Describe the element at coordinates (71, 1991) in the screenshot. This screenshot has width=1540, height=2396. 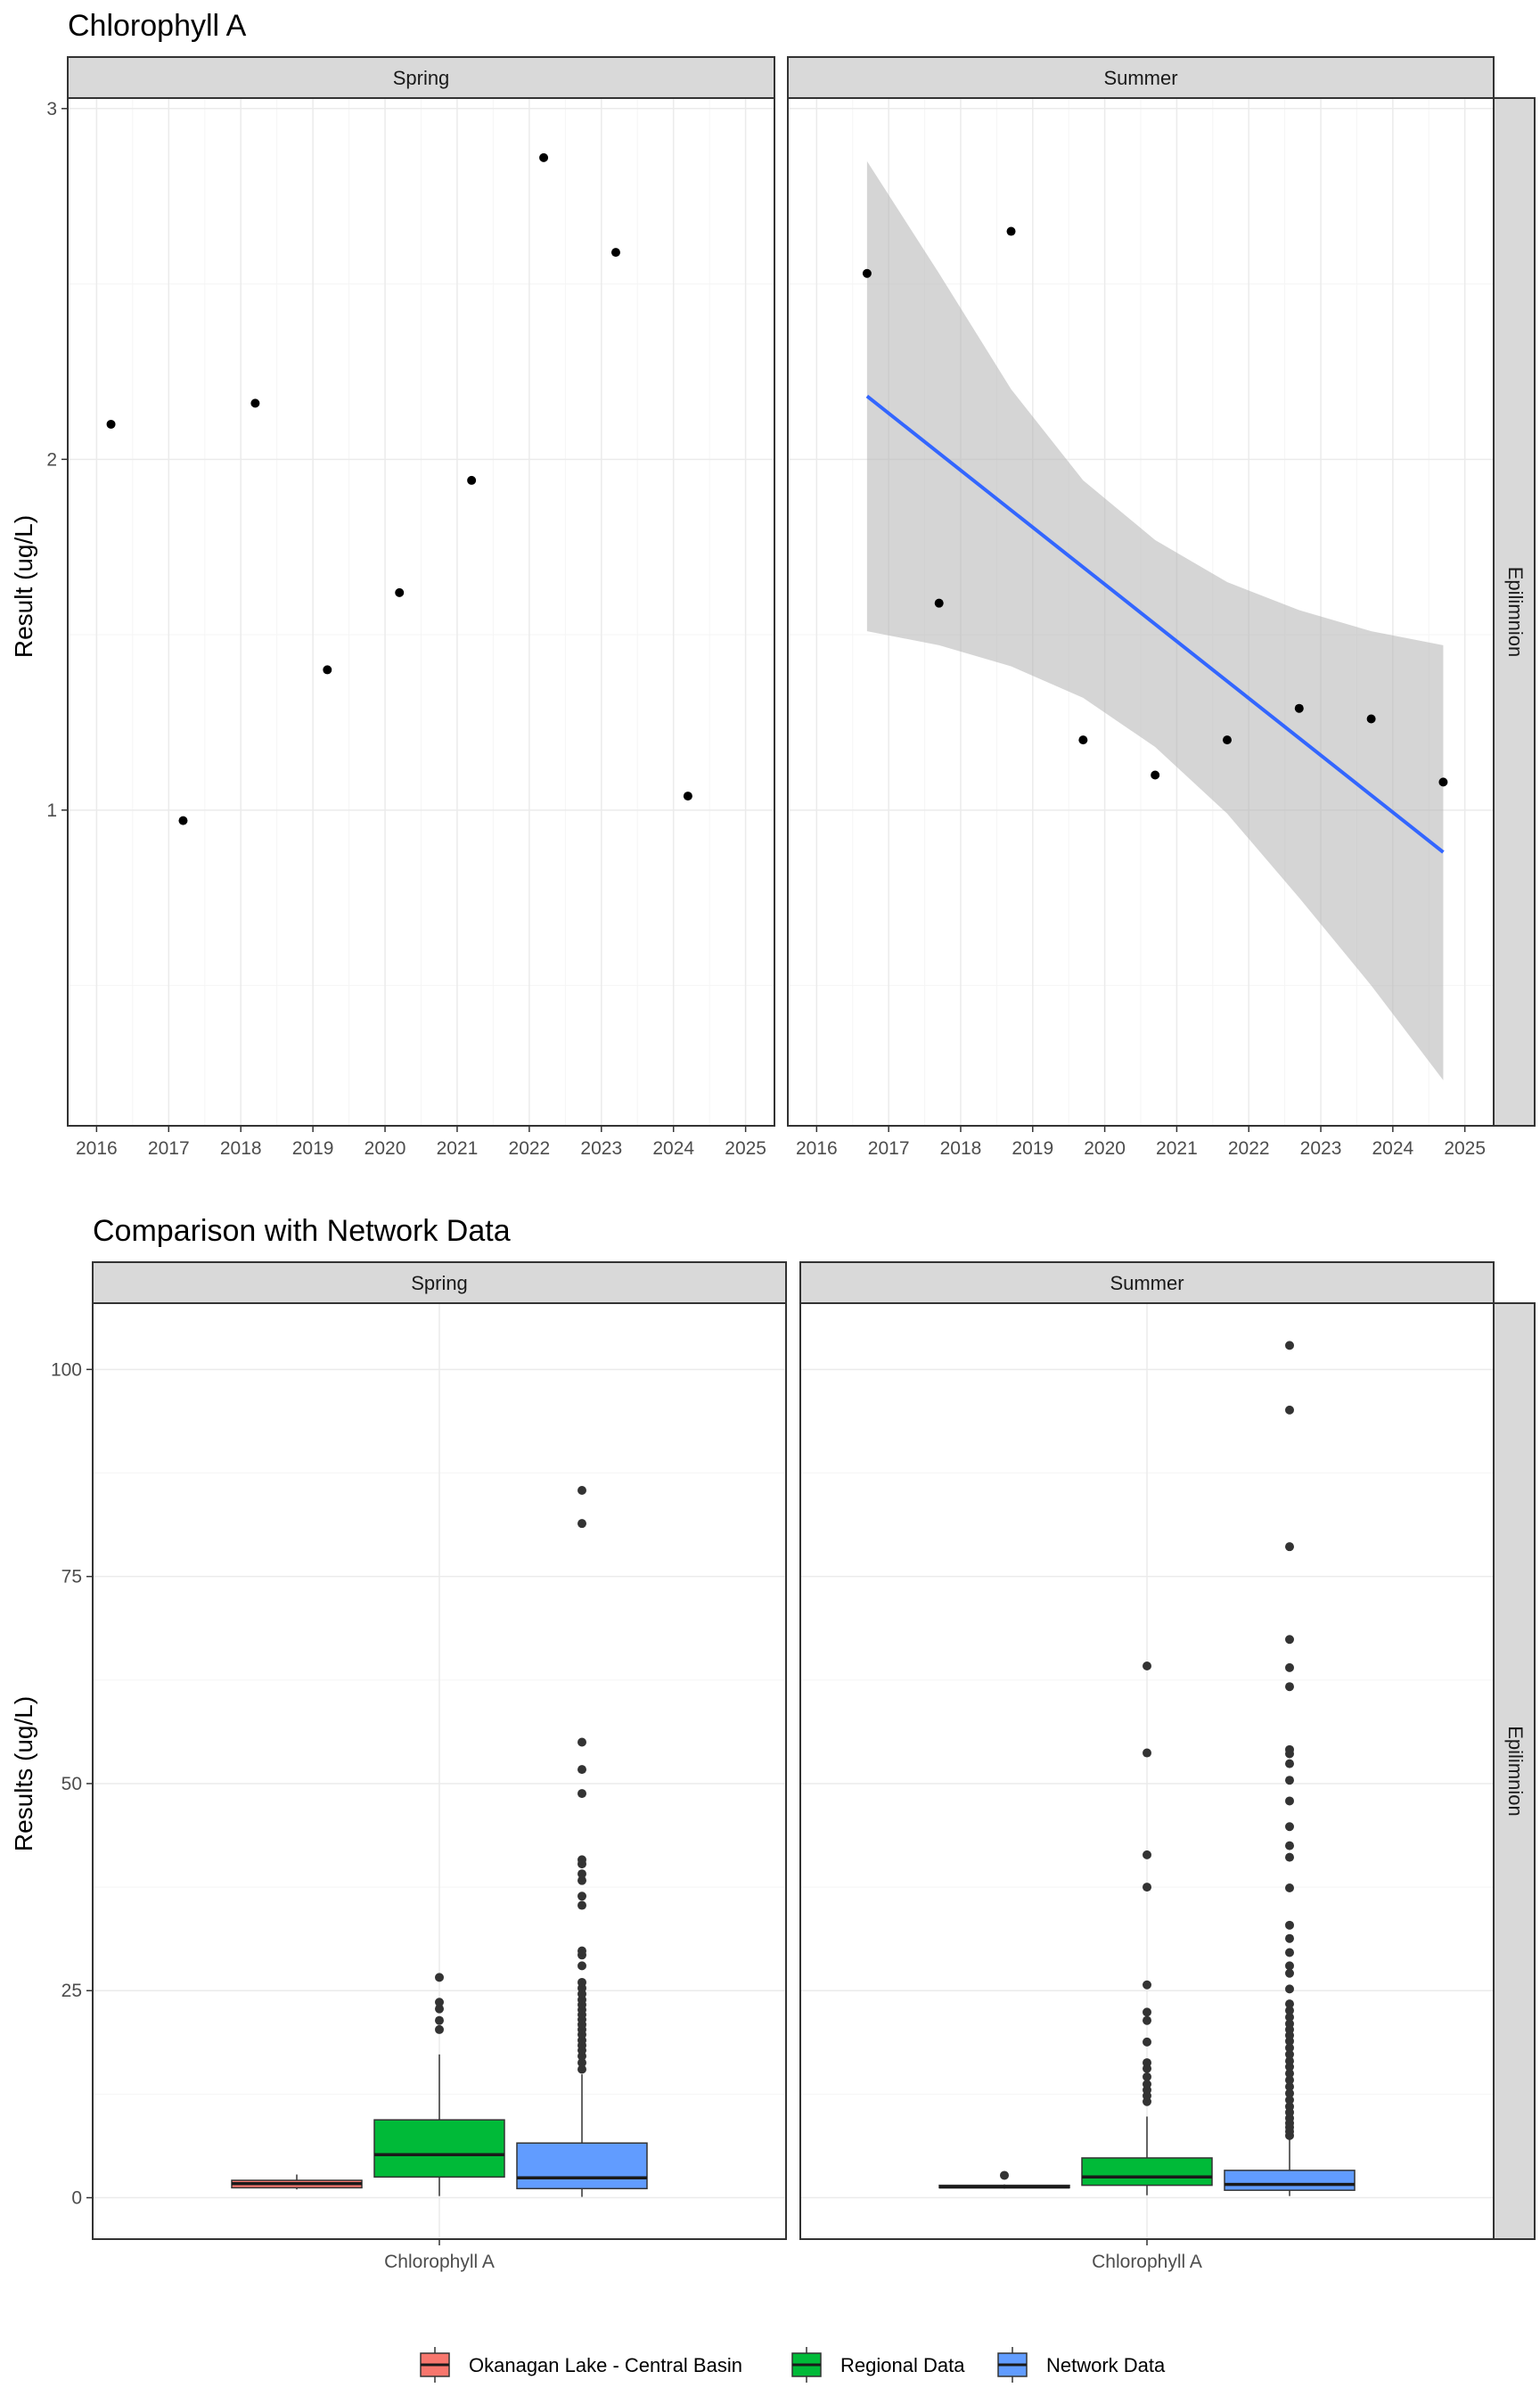
I see `y-tick-label: 25` at that location.